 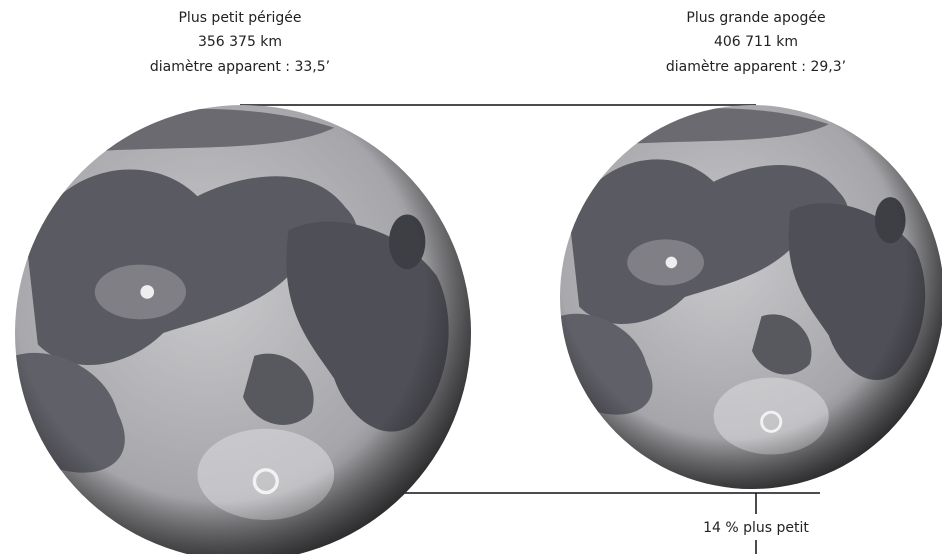 What do you see at coordinates (239, 18) in the screenshot?
I see `left-title: Plus petit périgée` at bounding box center [239, 18].